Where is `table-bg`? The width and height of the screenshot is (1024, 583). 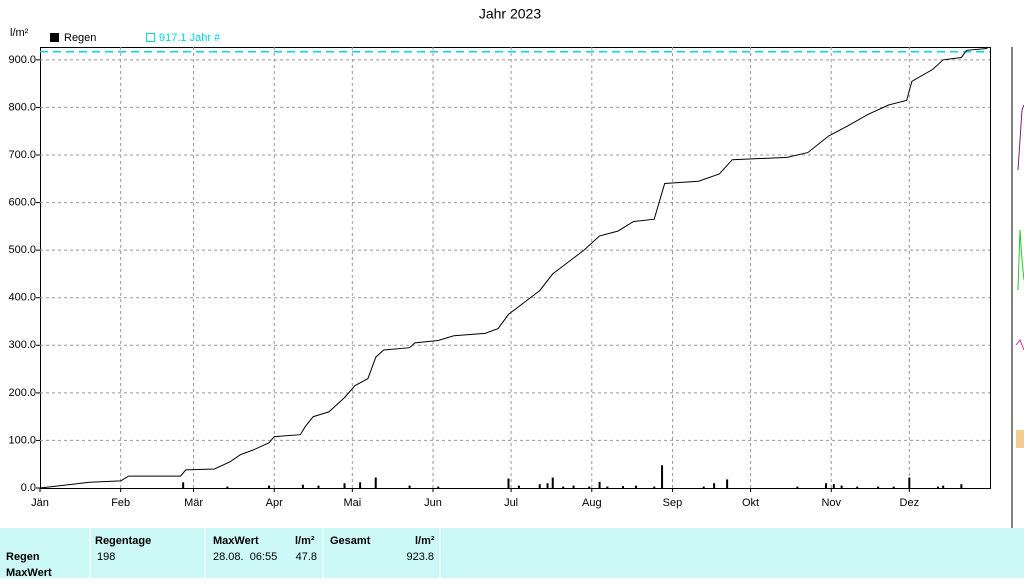
table-bg is located at coordinates (512, 553).